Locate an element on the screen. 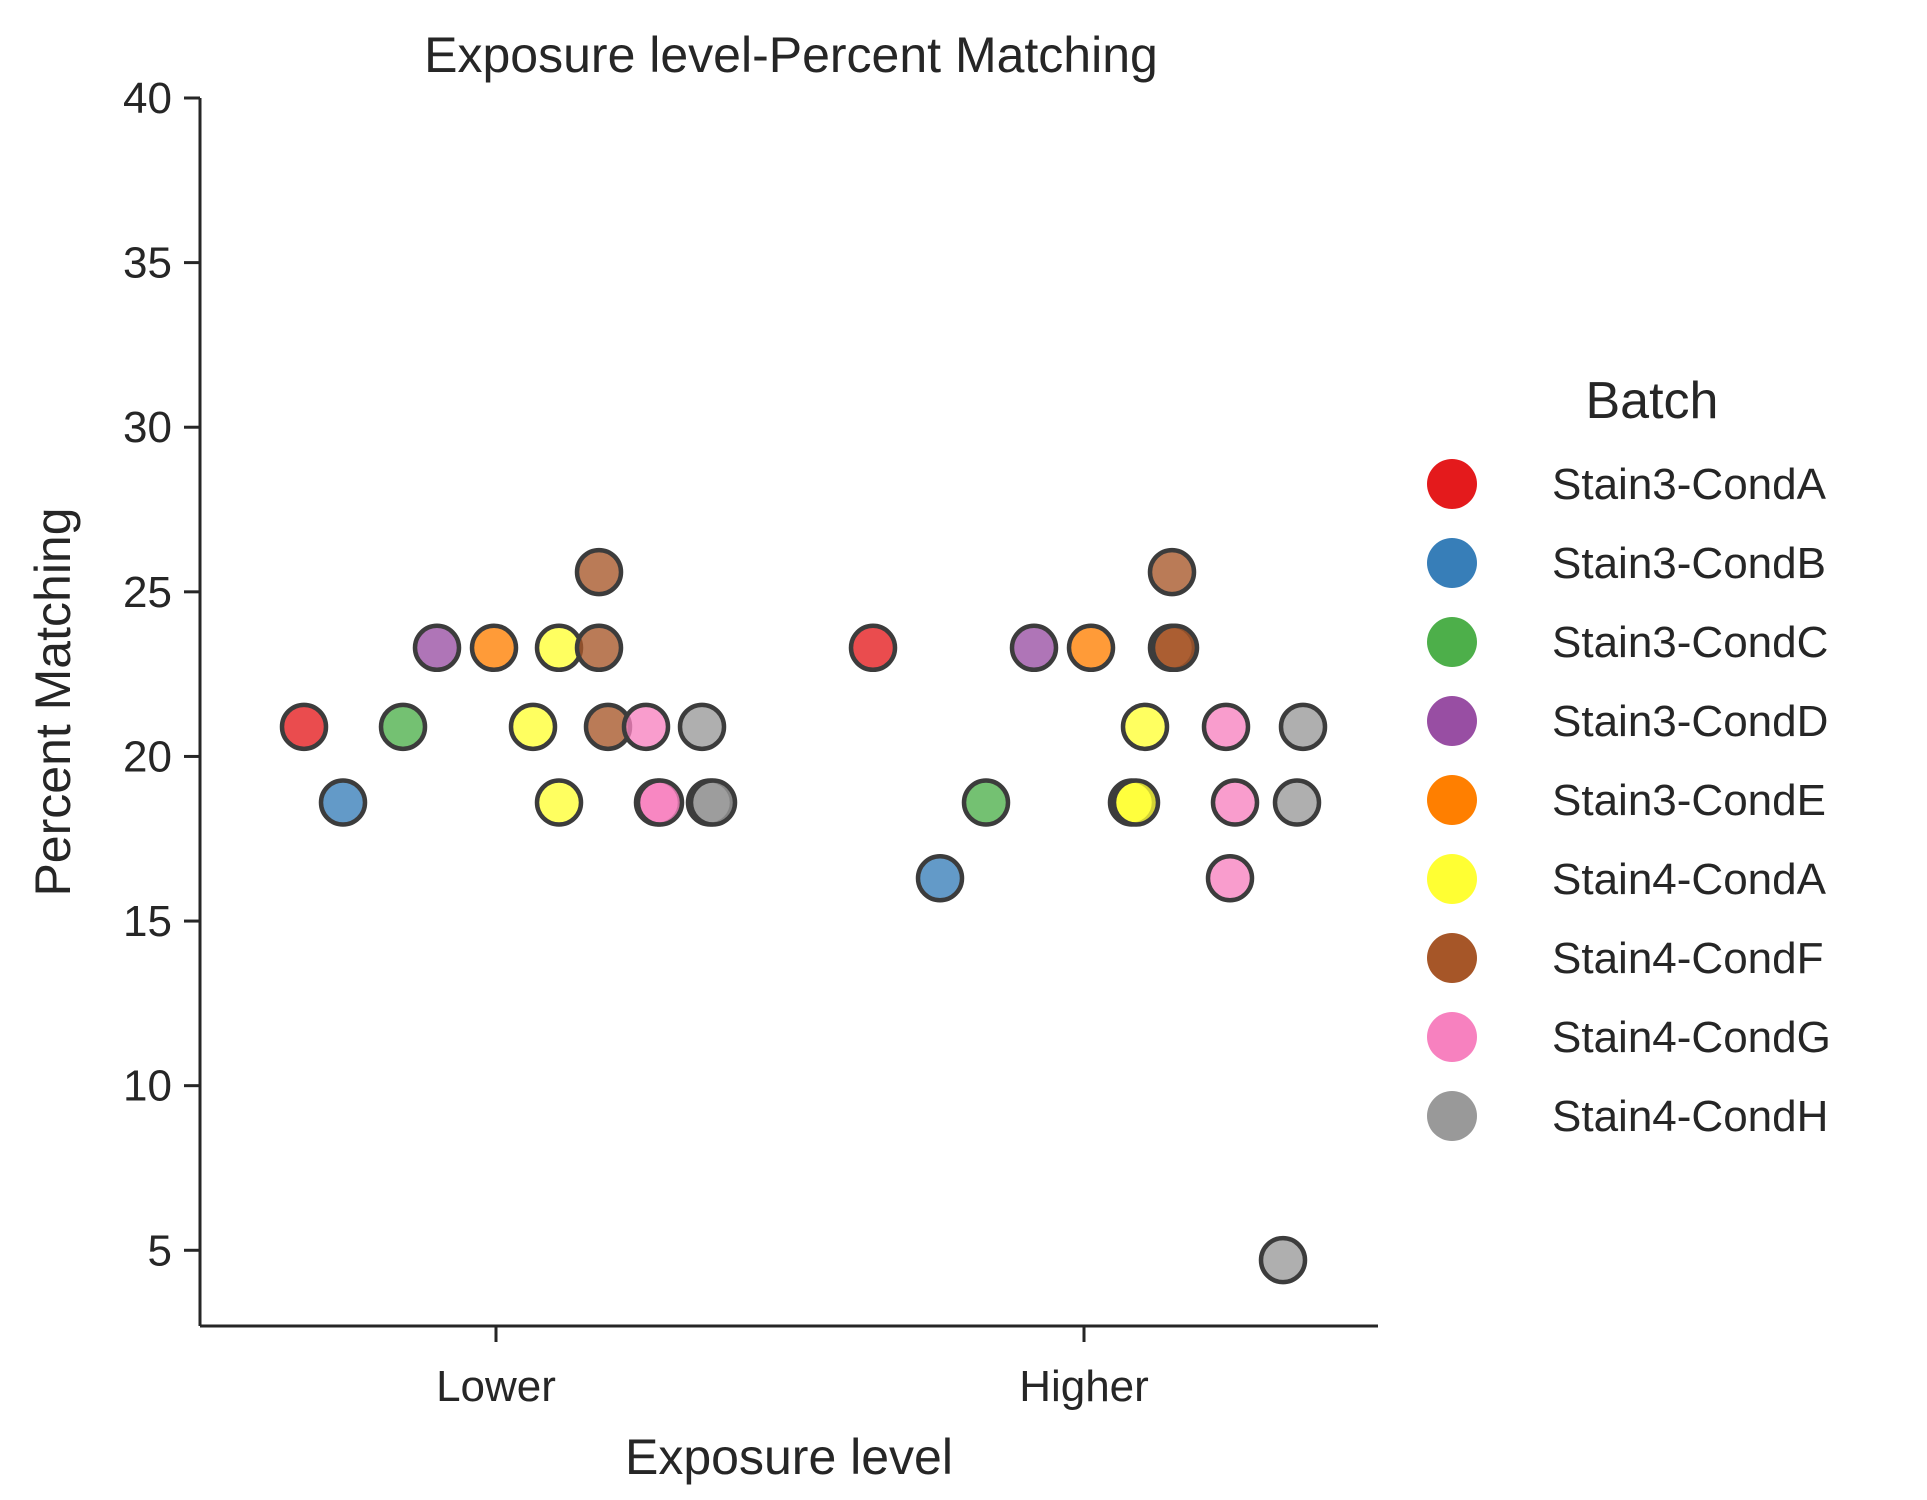 The image size is (1927, 1500). y-tick-label: 20 is located at coordinates (147, 756).